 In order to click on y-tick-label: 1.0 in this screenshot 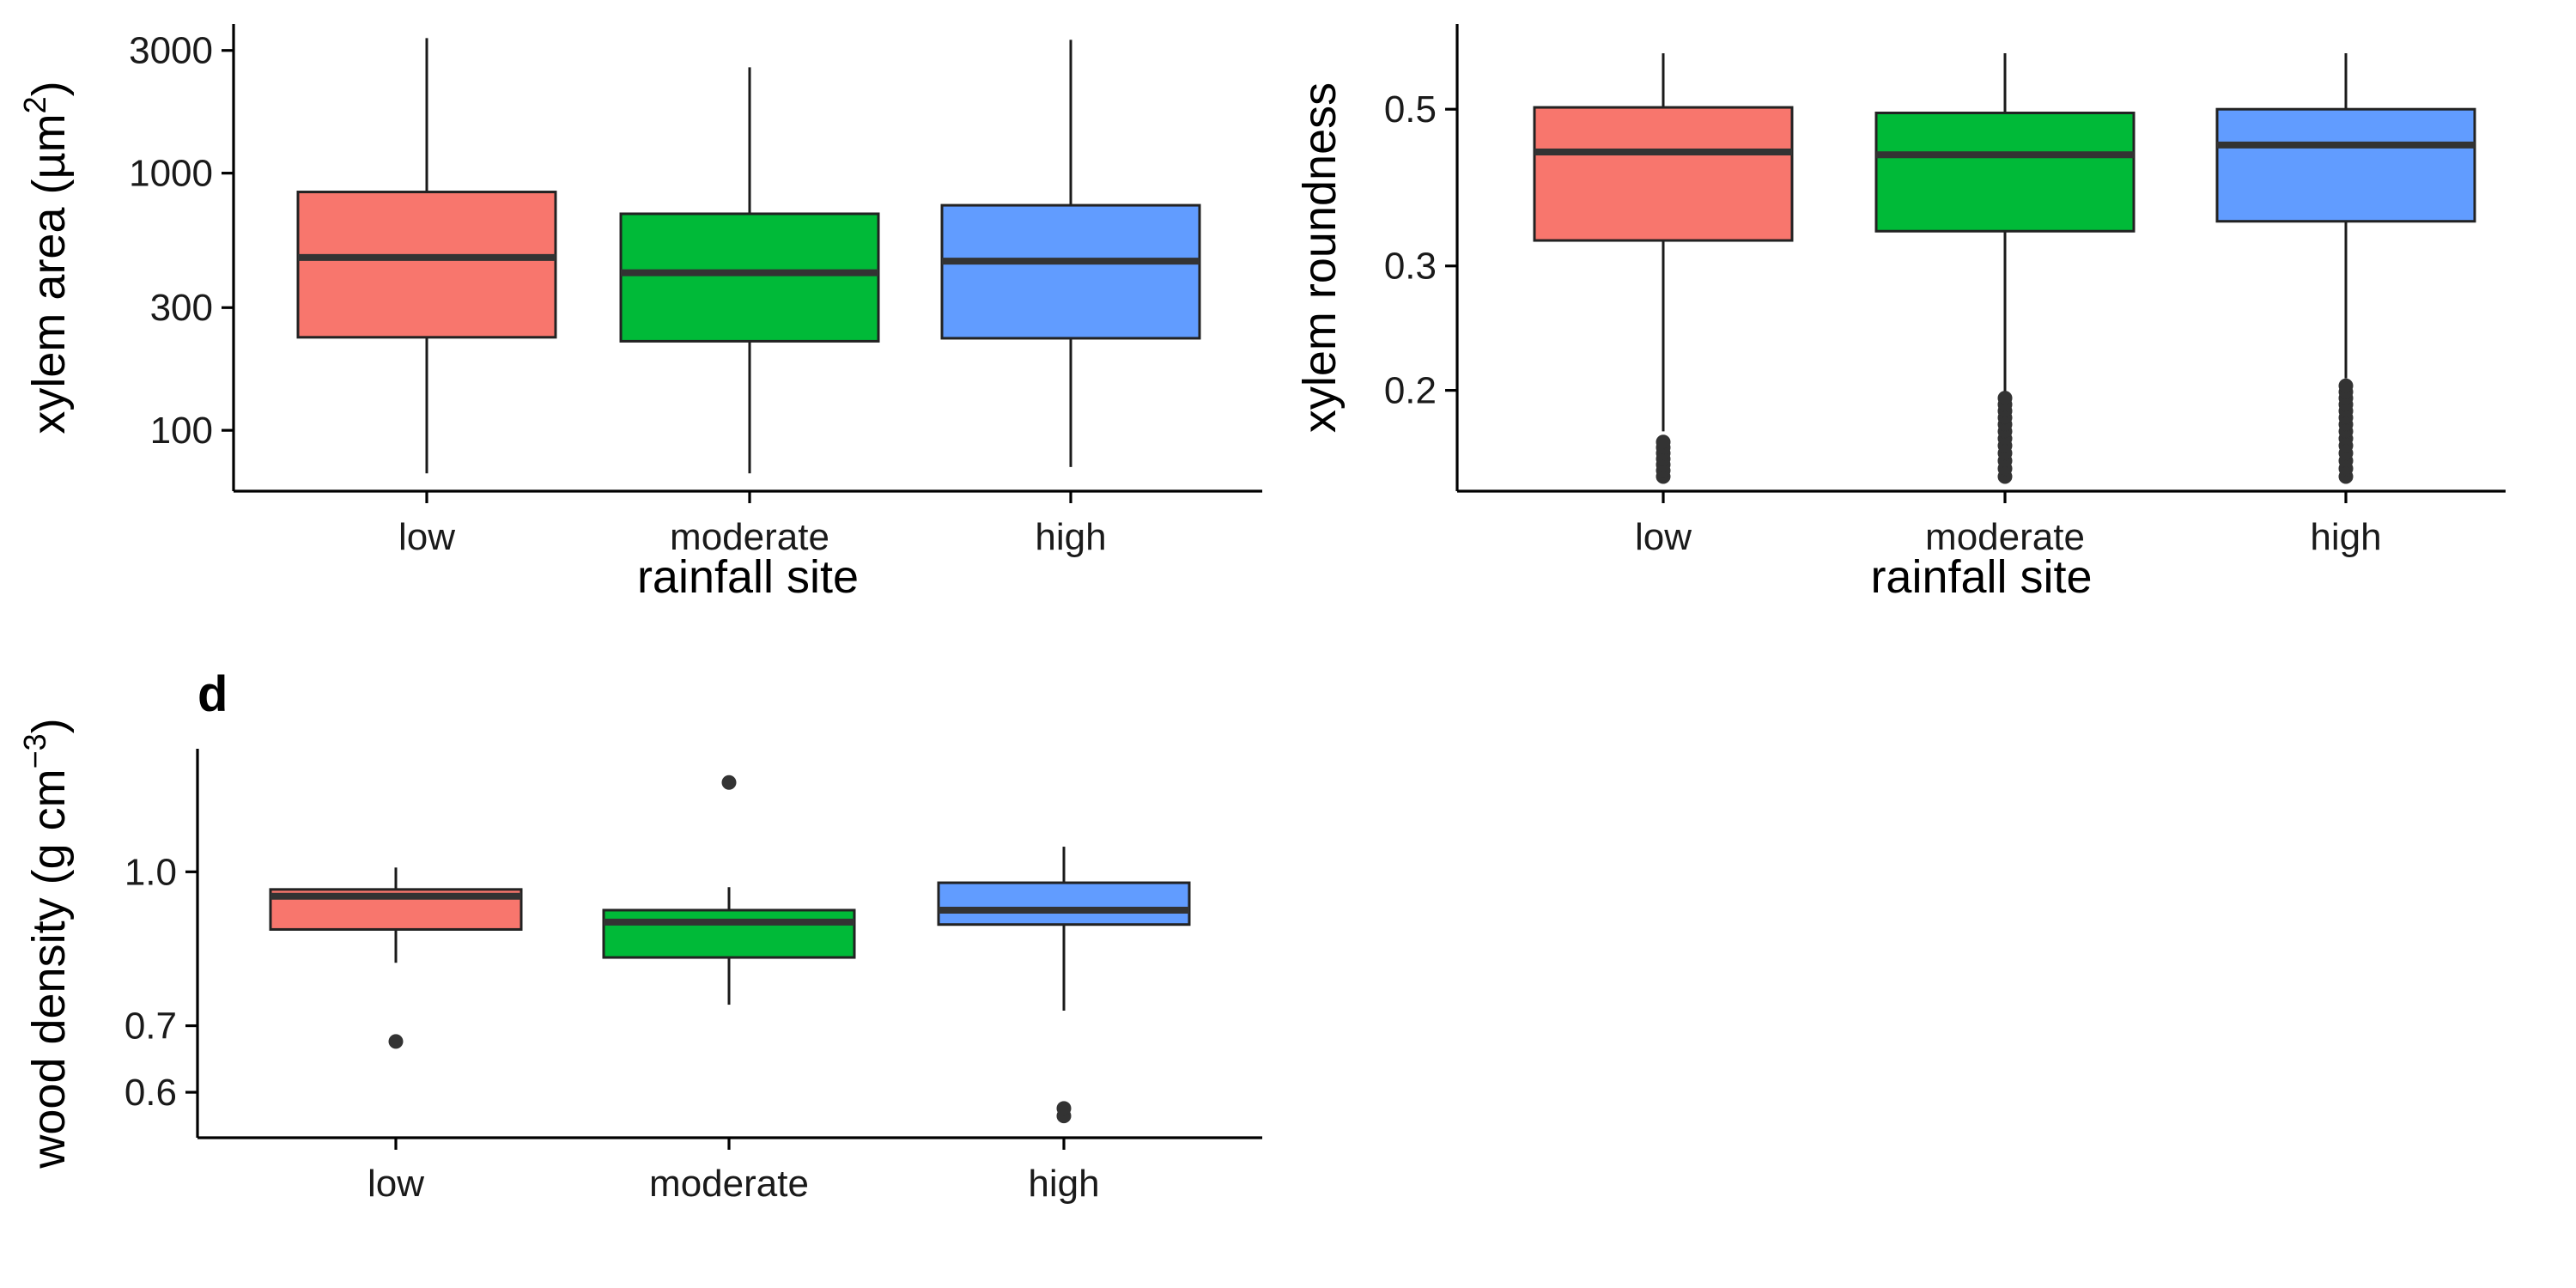, I will do `click(151, 872)`.